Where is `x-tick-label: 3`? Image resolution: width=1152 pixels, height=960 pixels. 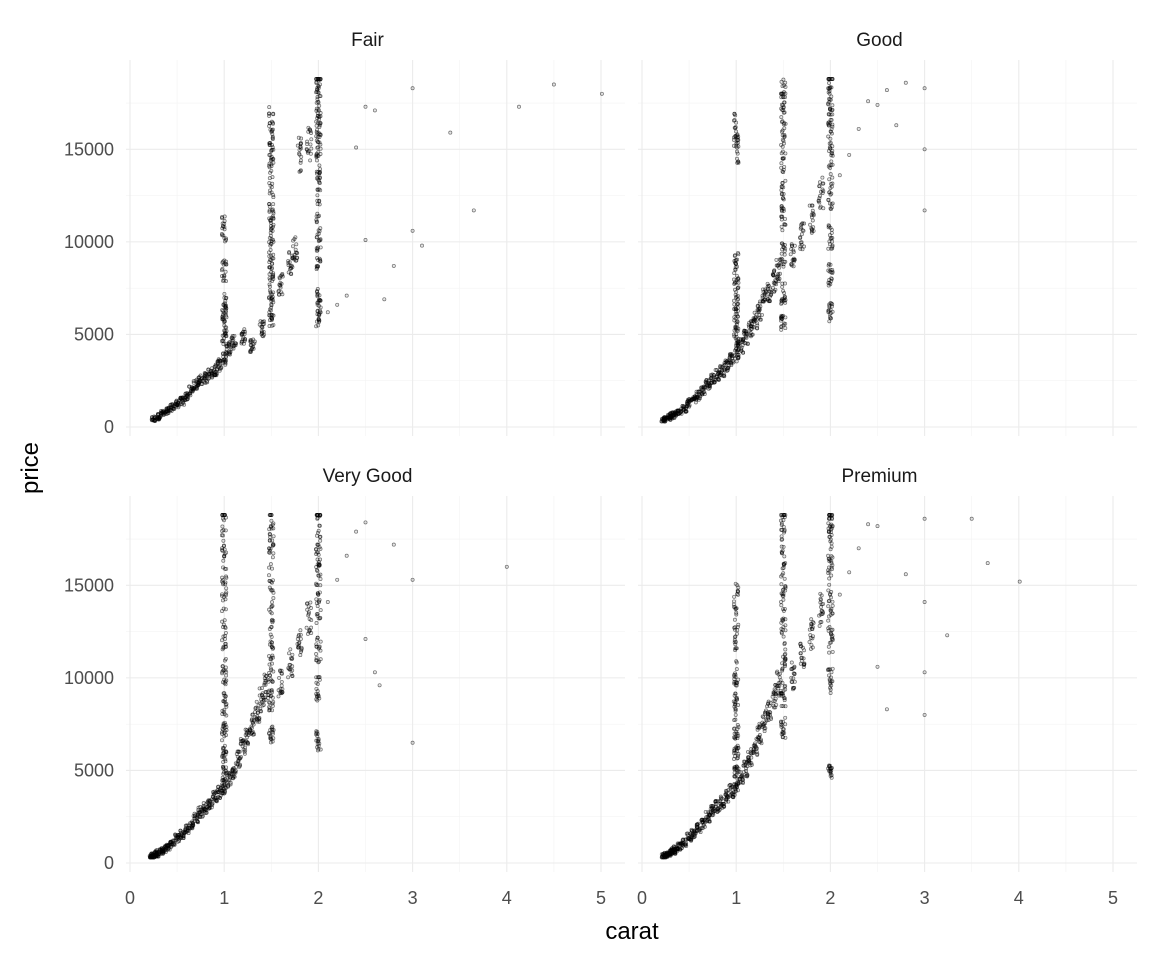
x-tick-label: 3 is located at coordinates (413, 898).